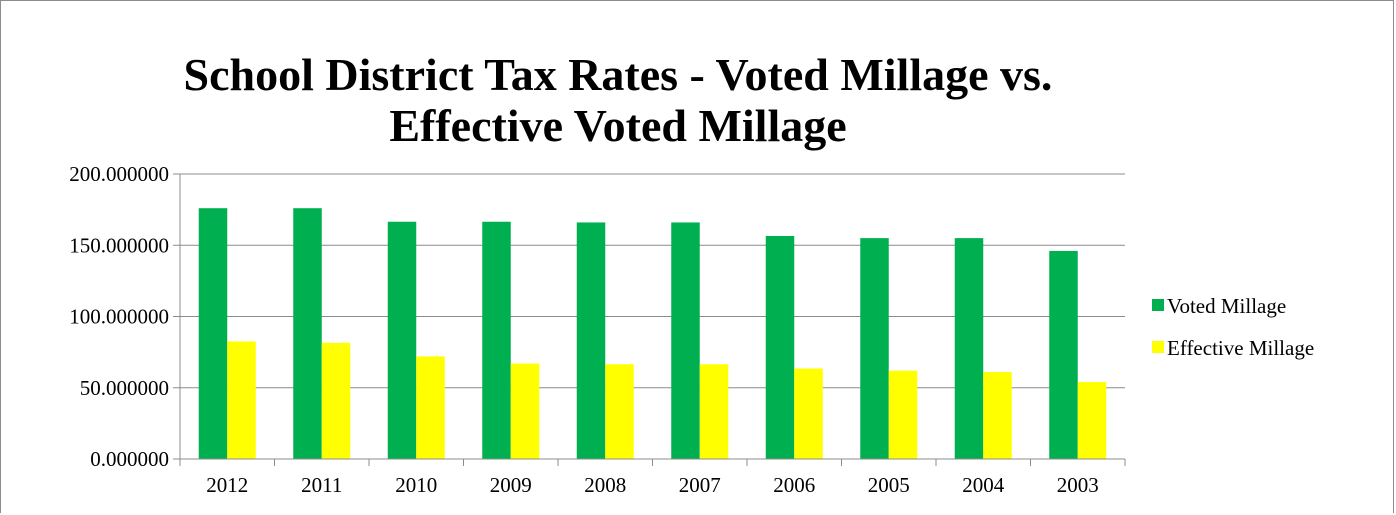 The width and height of the screenshot is (1396, 515). What do you see at coordinates (685, 340) in the screenshot?
I see `bar-voted-millage-2007` at bounding box center [685, 340].